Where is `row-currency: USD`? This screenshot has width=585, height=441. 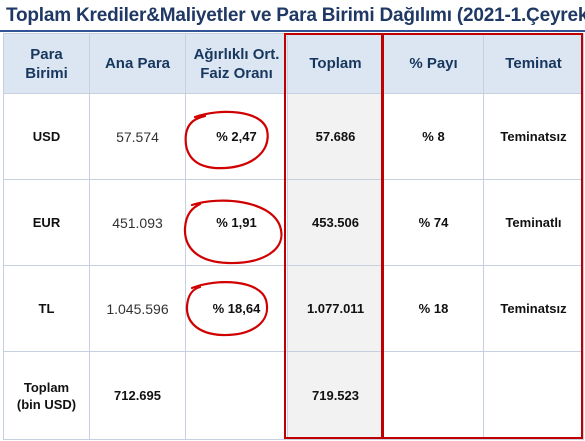 row-currency: USD is located at coordinates (46, 136).